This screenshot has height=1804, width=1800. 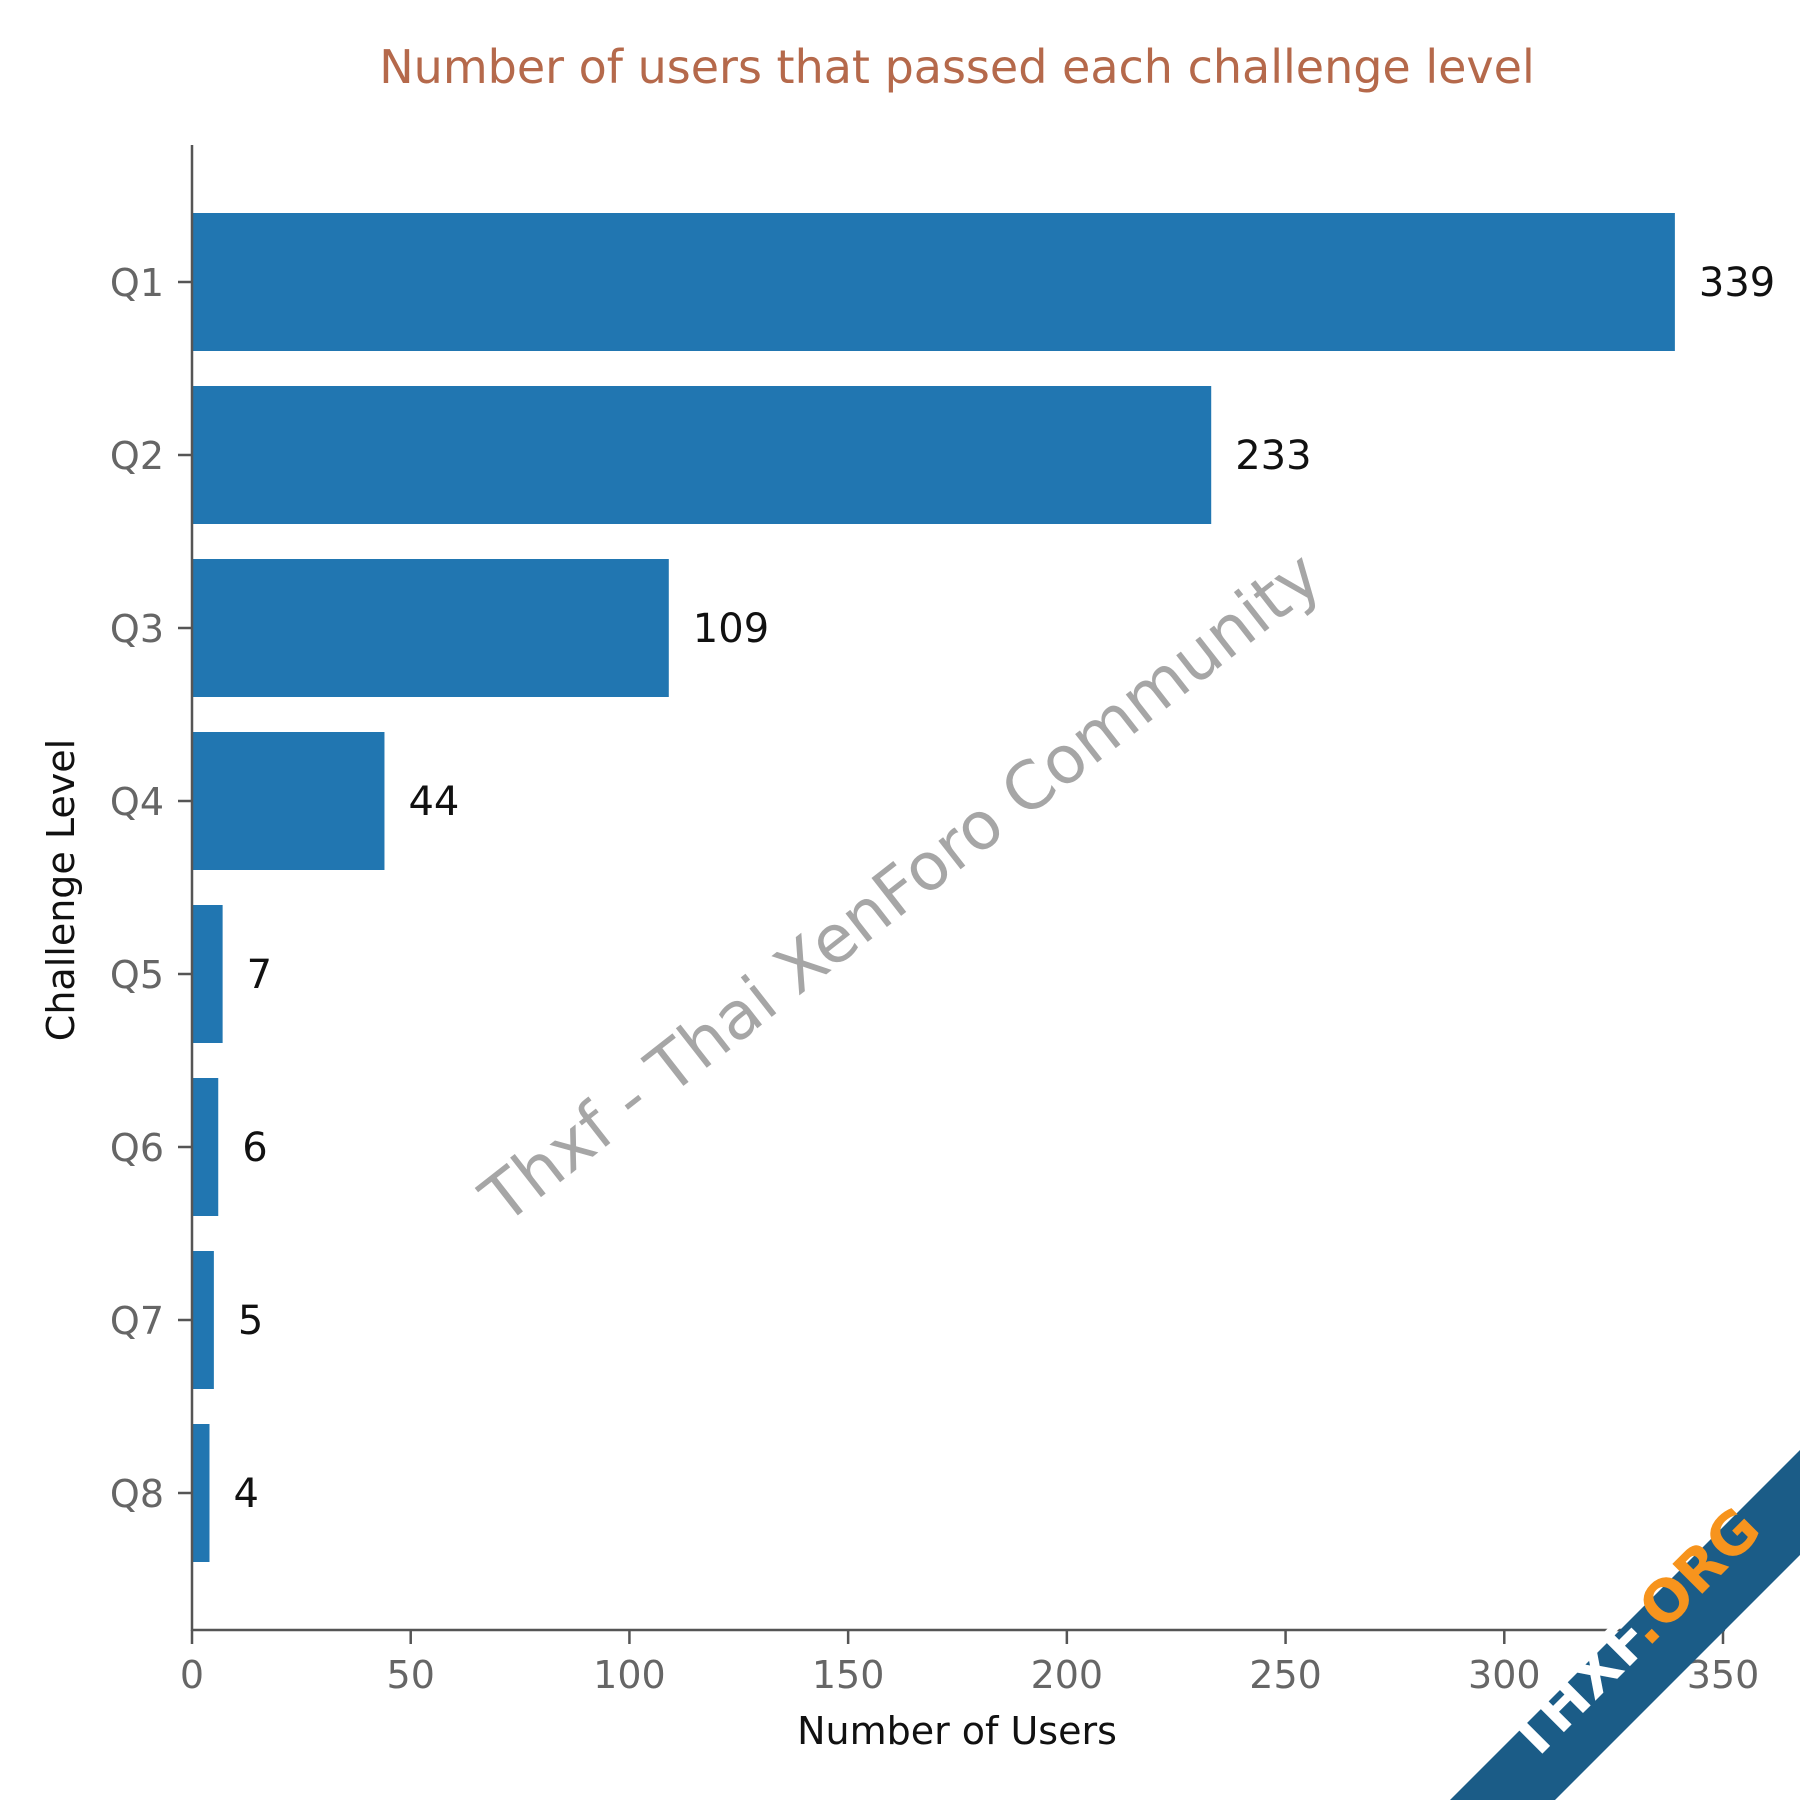 What do you see at coordinates (1067, 1675) in the screenshot?
I see `x-tick-label-200: 200` at bounding box center [1067, 1675].